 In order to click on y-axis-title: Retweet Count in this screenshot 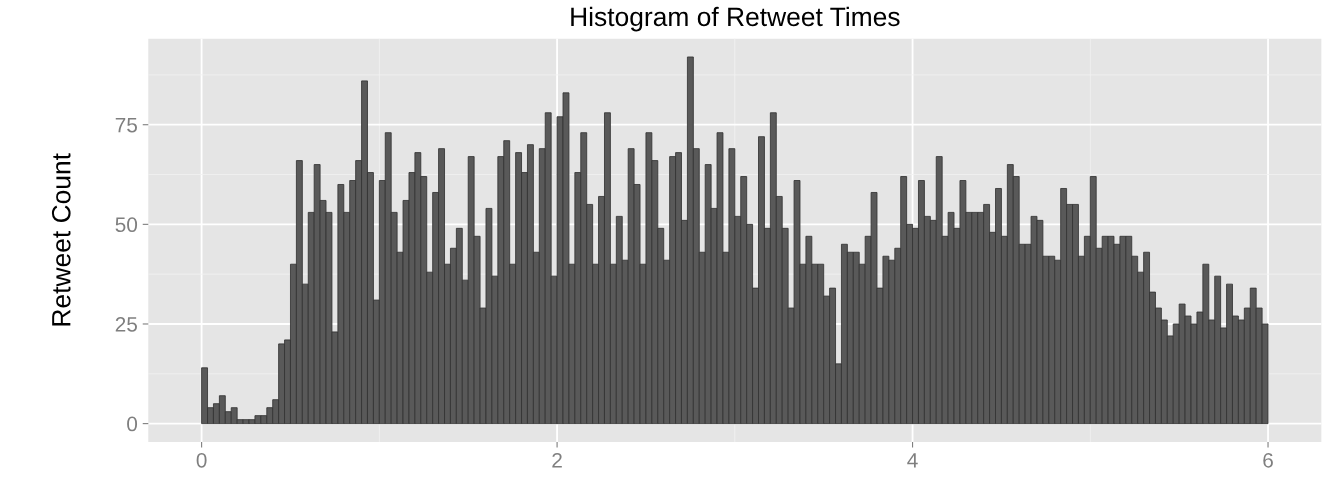, I will do `click(61, 239)`.